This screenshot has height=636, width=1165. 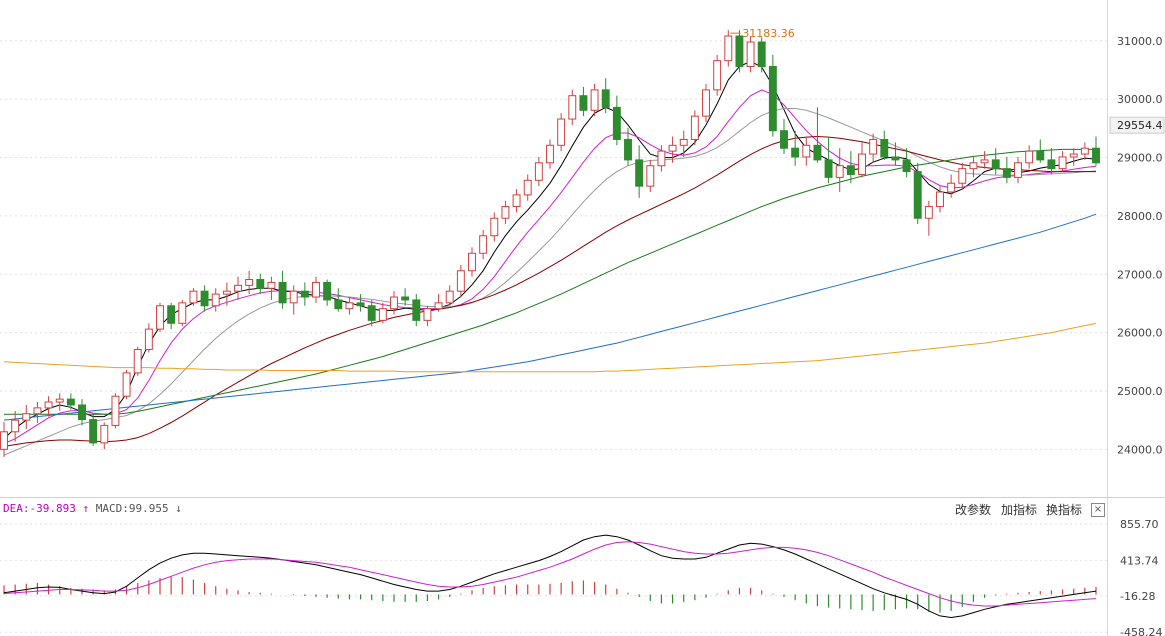 What do you see at coordinates (1140, 333) in the screenshot?
I see `main-y-tick-label: 26000.0` at bounding box center [1140, 333].